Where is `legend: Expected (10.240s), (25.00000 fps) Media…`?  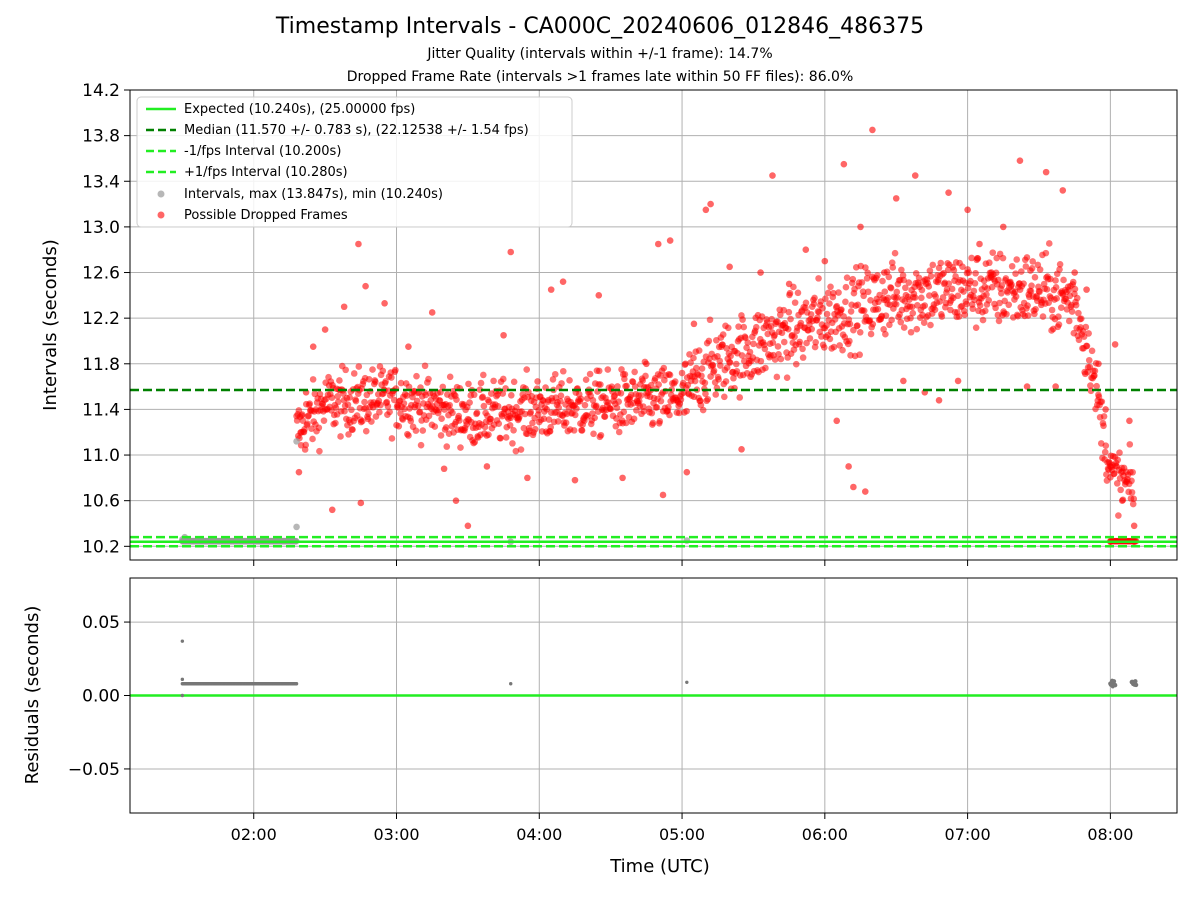 legend: Expected (10.240s), (25.00000 fps) Media… is located at coordinates (354, 162).